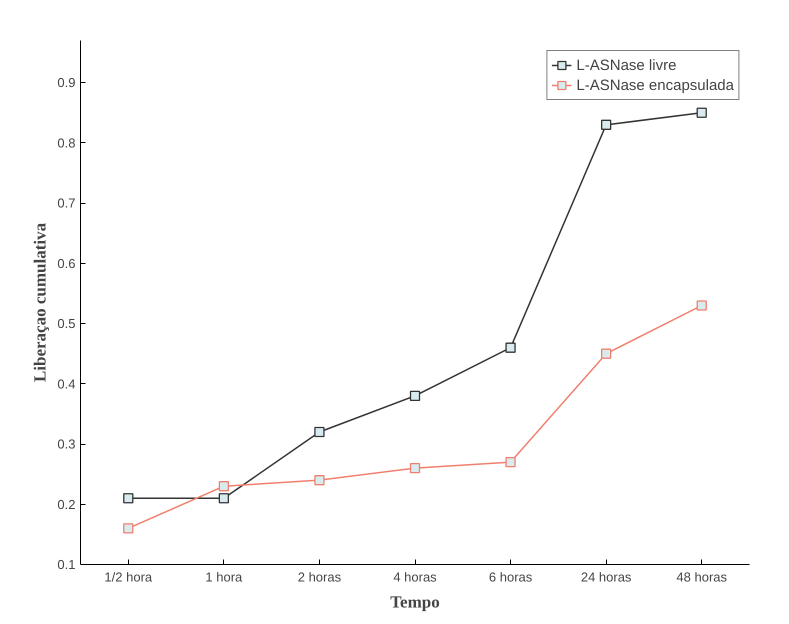 The height and width of the screenshot is (624, 789). I want to click on x-axis-title: Tempo, so click(415, 602).